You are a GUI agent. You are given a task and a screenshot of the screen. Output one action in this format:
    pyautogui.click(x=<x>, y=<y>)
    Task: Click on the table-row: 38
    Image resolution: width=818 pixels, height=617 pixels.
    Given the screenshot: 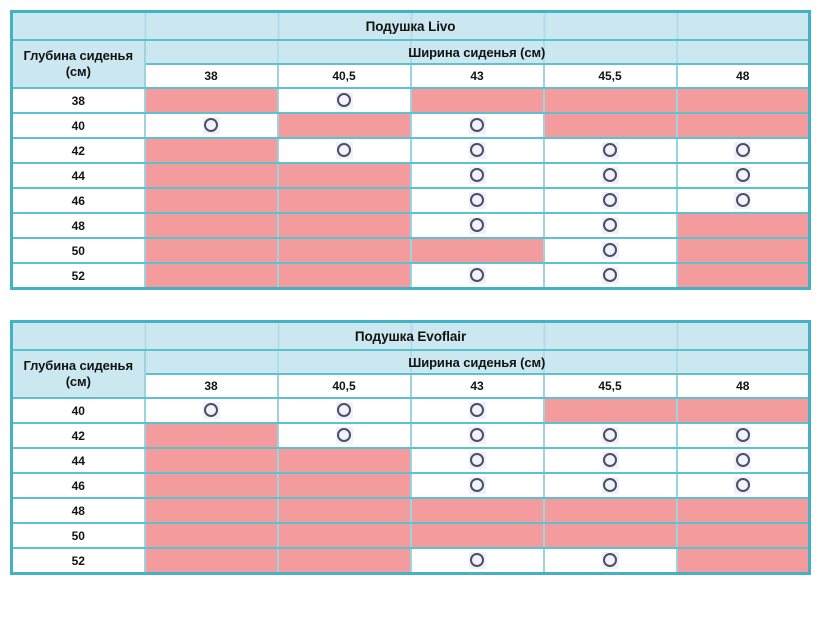 What is the action you would take?
    pyautogui.click(x=410, y=100)
    